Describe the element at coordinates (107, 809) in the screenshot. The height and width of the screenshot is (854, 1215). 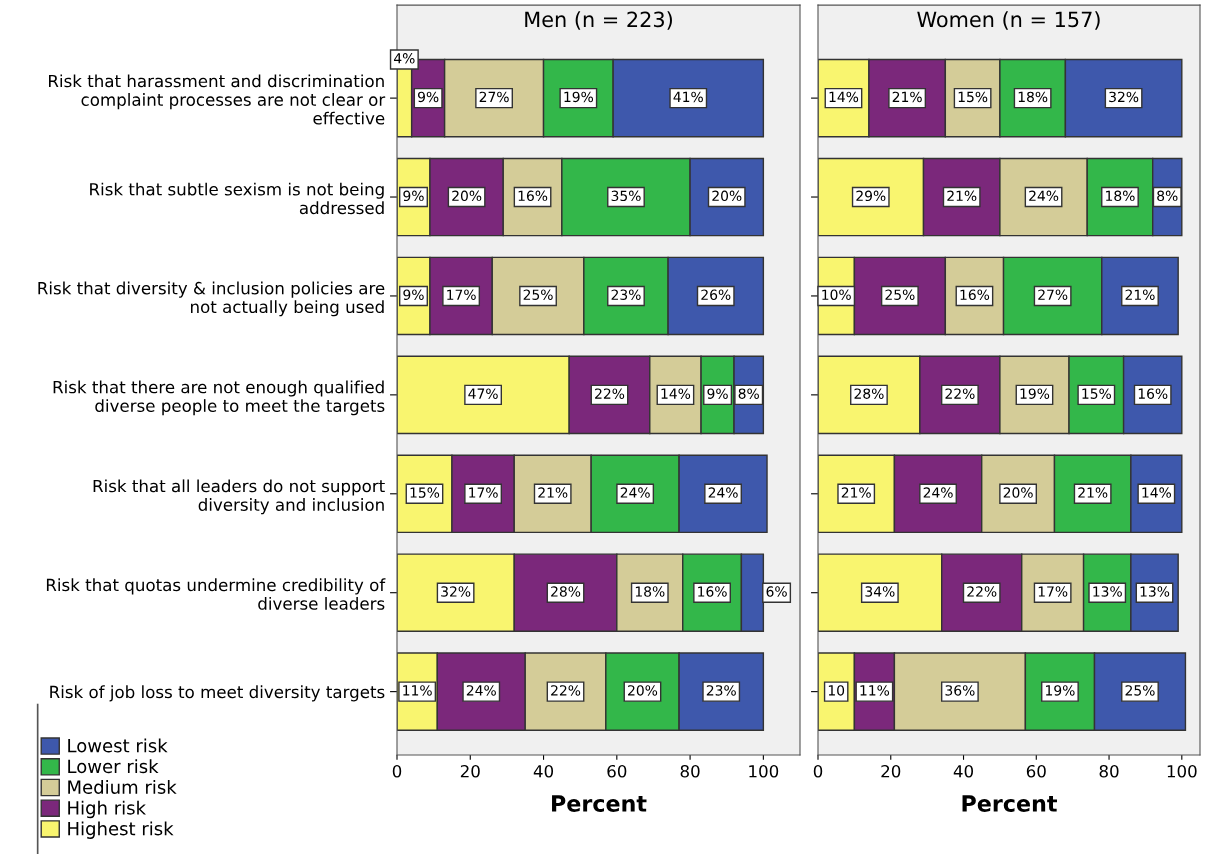
I see `legend-label: High risk` at that location.